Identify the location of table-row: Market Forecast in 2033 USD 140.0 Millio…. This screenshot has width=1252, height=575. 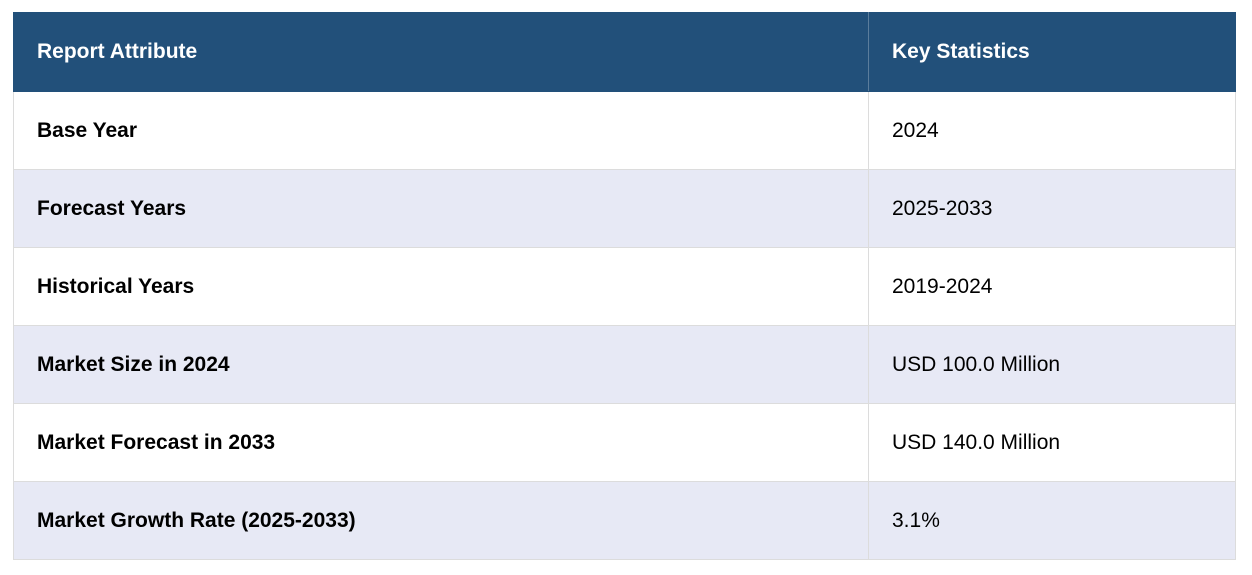
(624, 442).